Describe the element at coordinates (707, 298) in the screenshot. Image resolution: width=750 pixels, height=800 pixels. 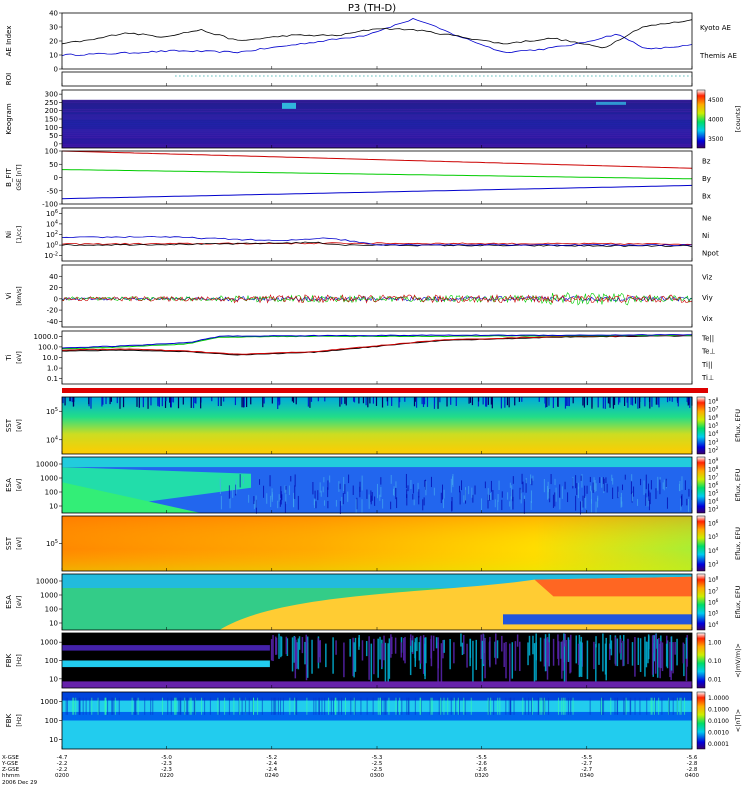
I see `legend-vi-1: Viy` at that location.